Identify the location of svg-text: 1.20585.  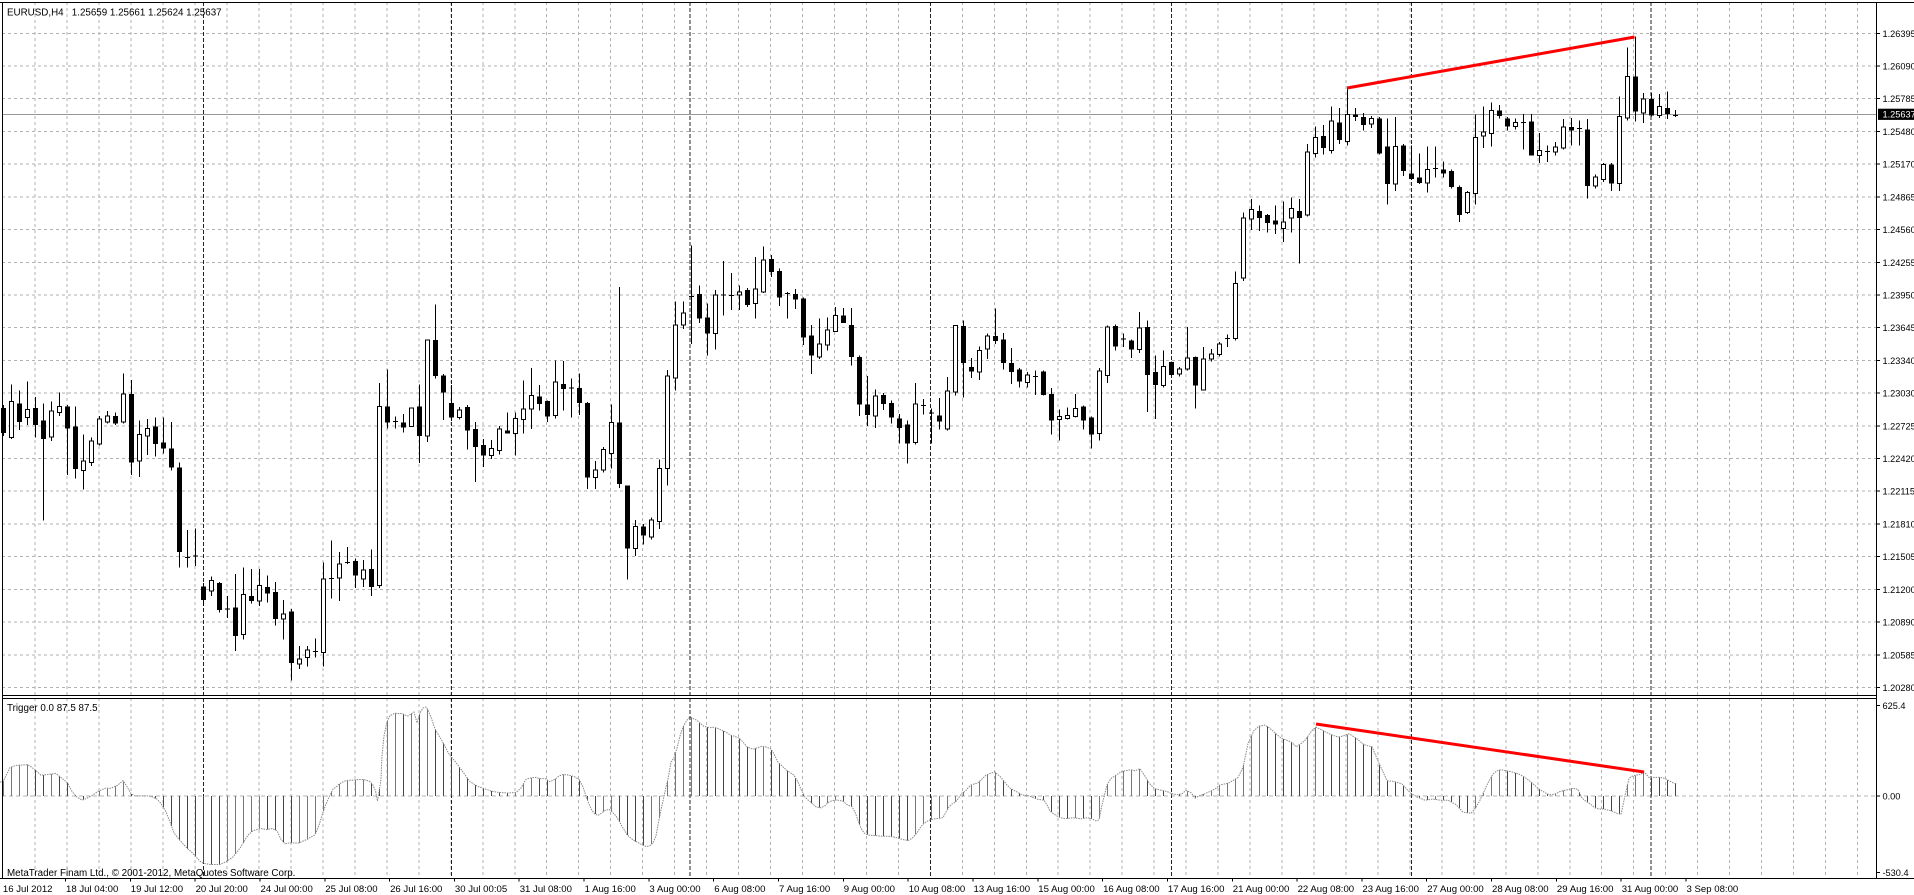
(1898, 655).